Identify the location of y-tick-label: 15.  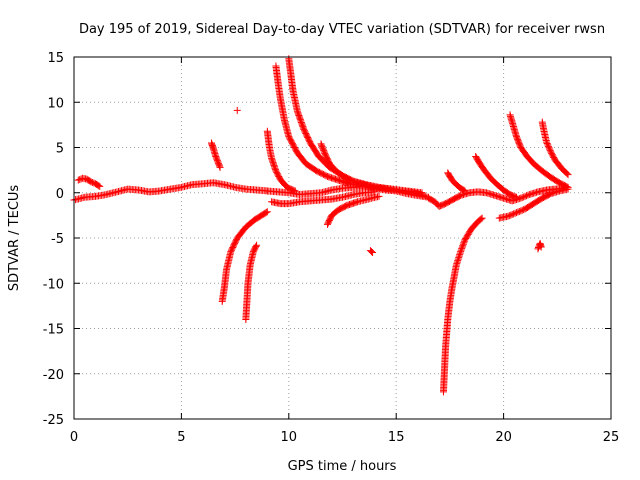
(55, 58).